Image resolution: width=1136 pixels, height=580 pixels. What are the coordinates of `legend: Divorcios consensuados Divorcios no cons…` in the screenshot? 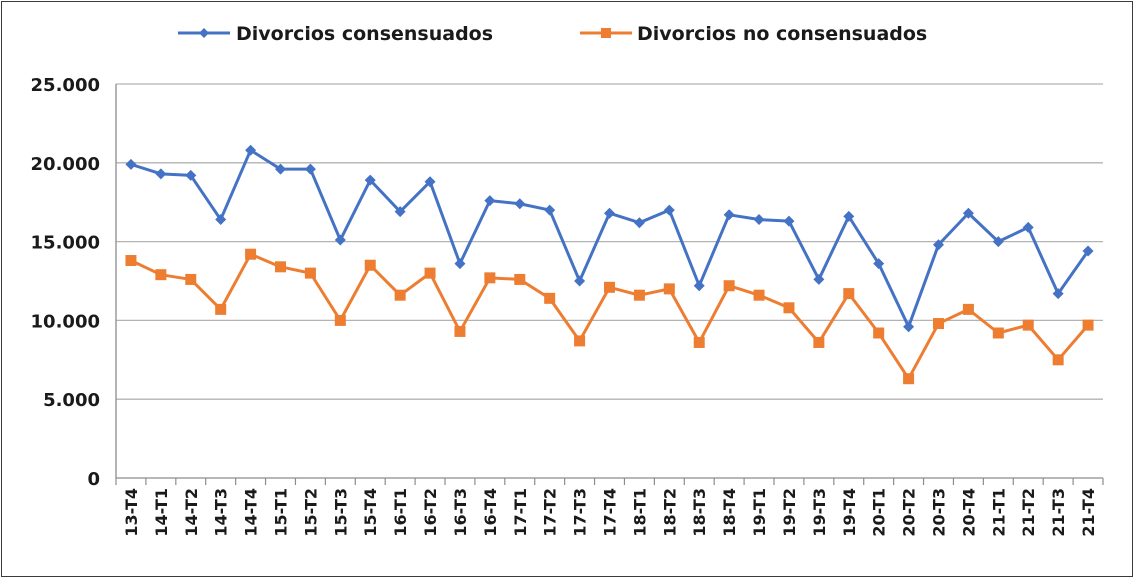 It's located at (552, 34).